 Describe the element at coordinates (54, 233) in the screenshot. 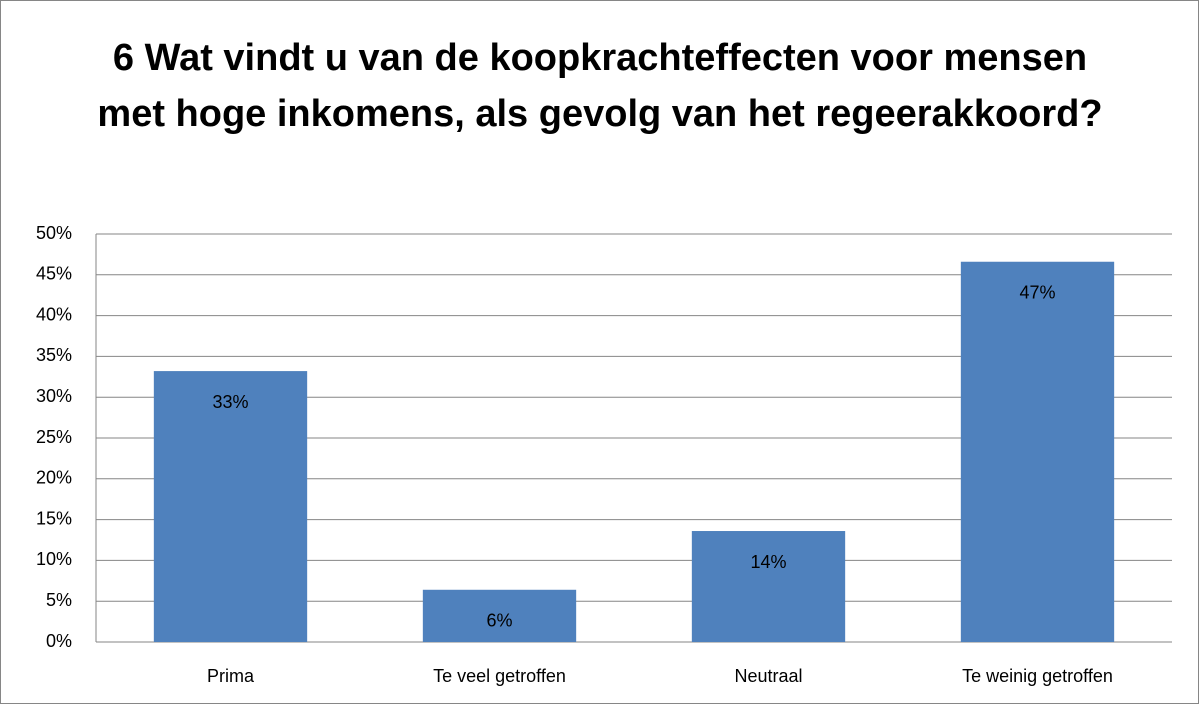

I see `y-tick-label: 50%` at that location.